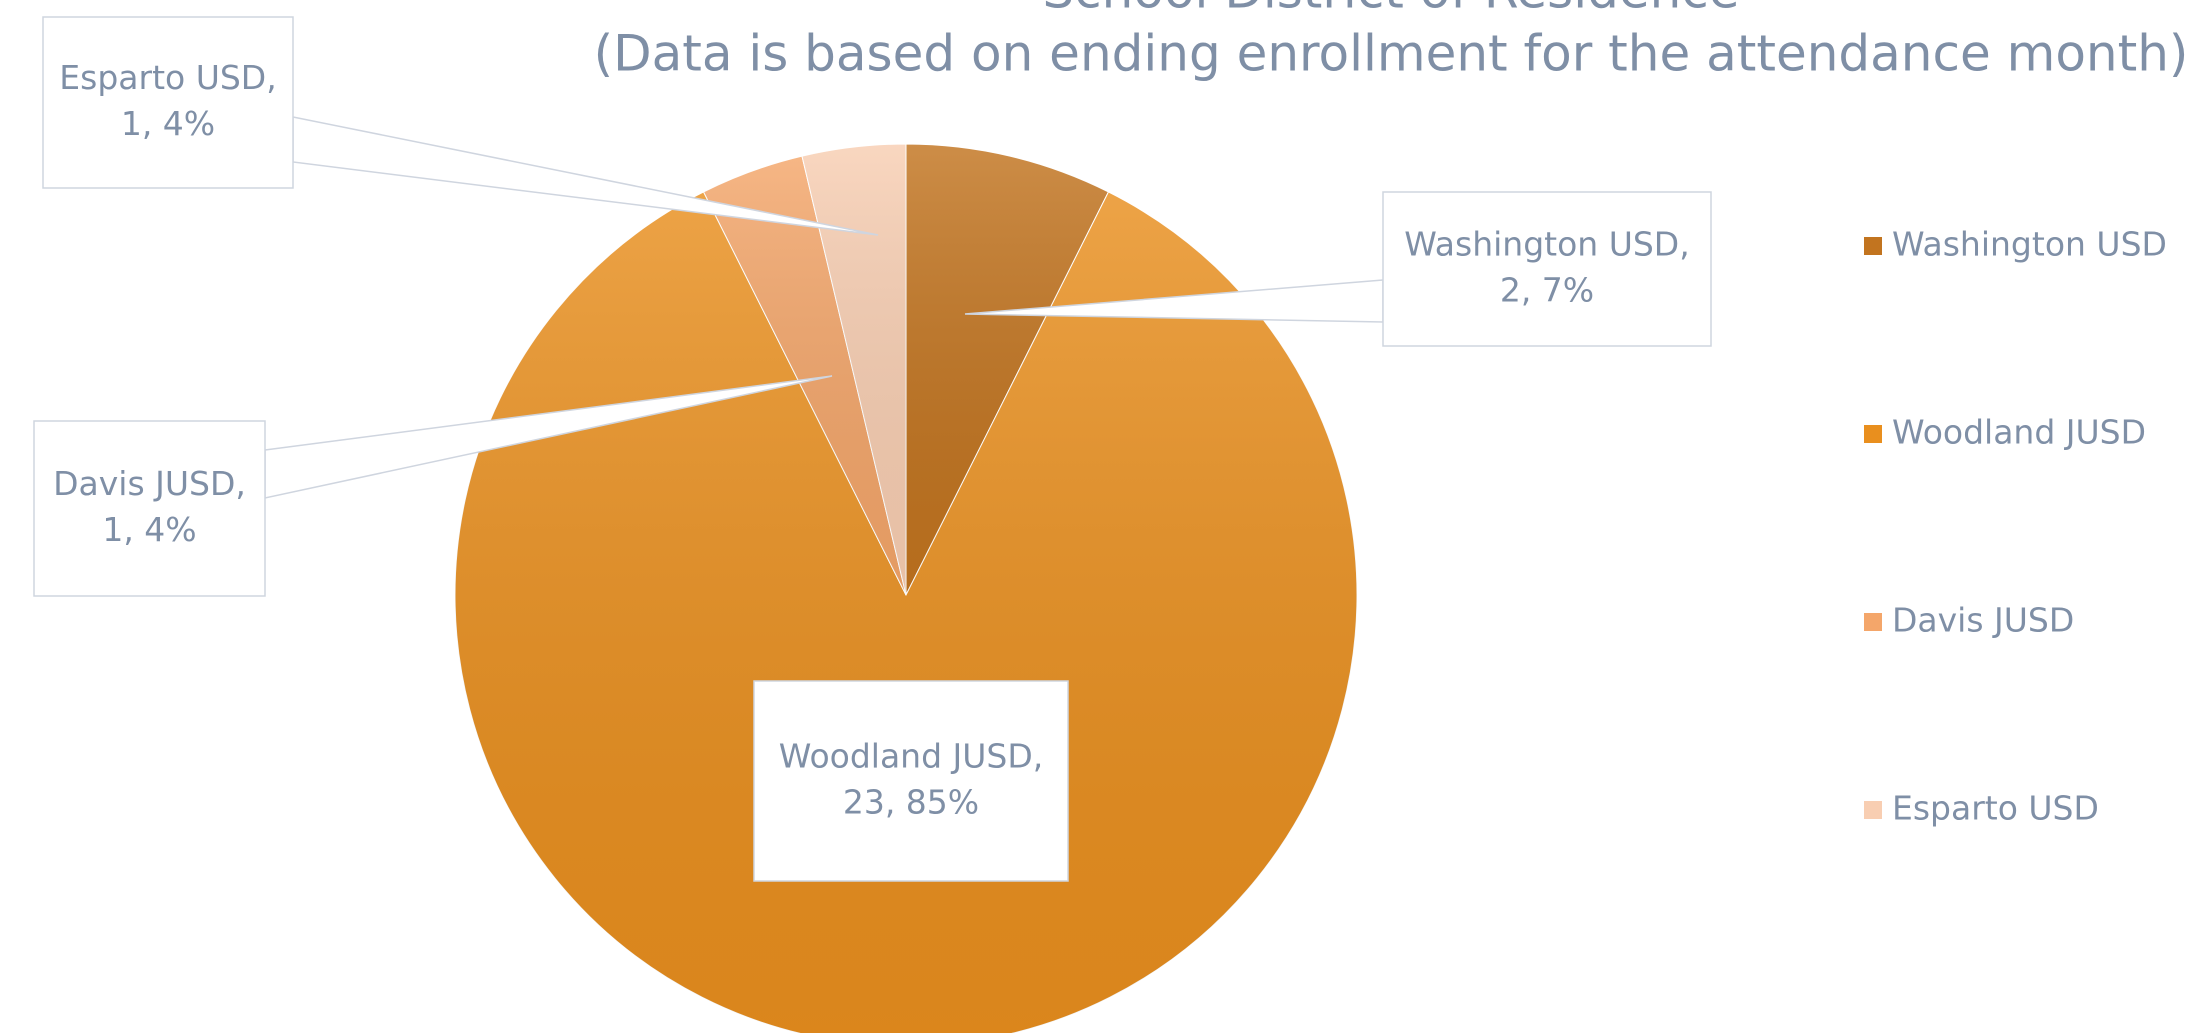 This screenshot has height=1033, width=2208. Describe the element at coordinates (2029, 244) in the screenshot. I see `legend-label: Washington USD` at that location.